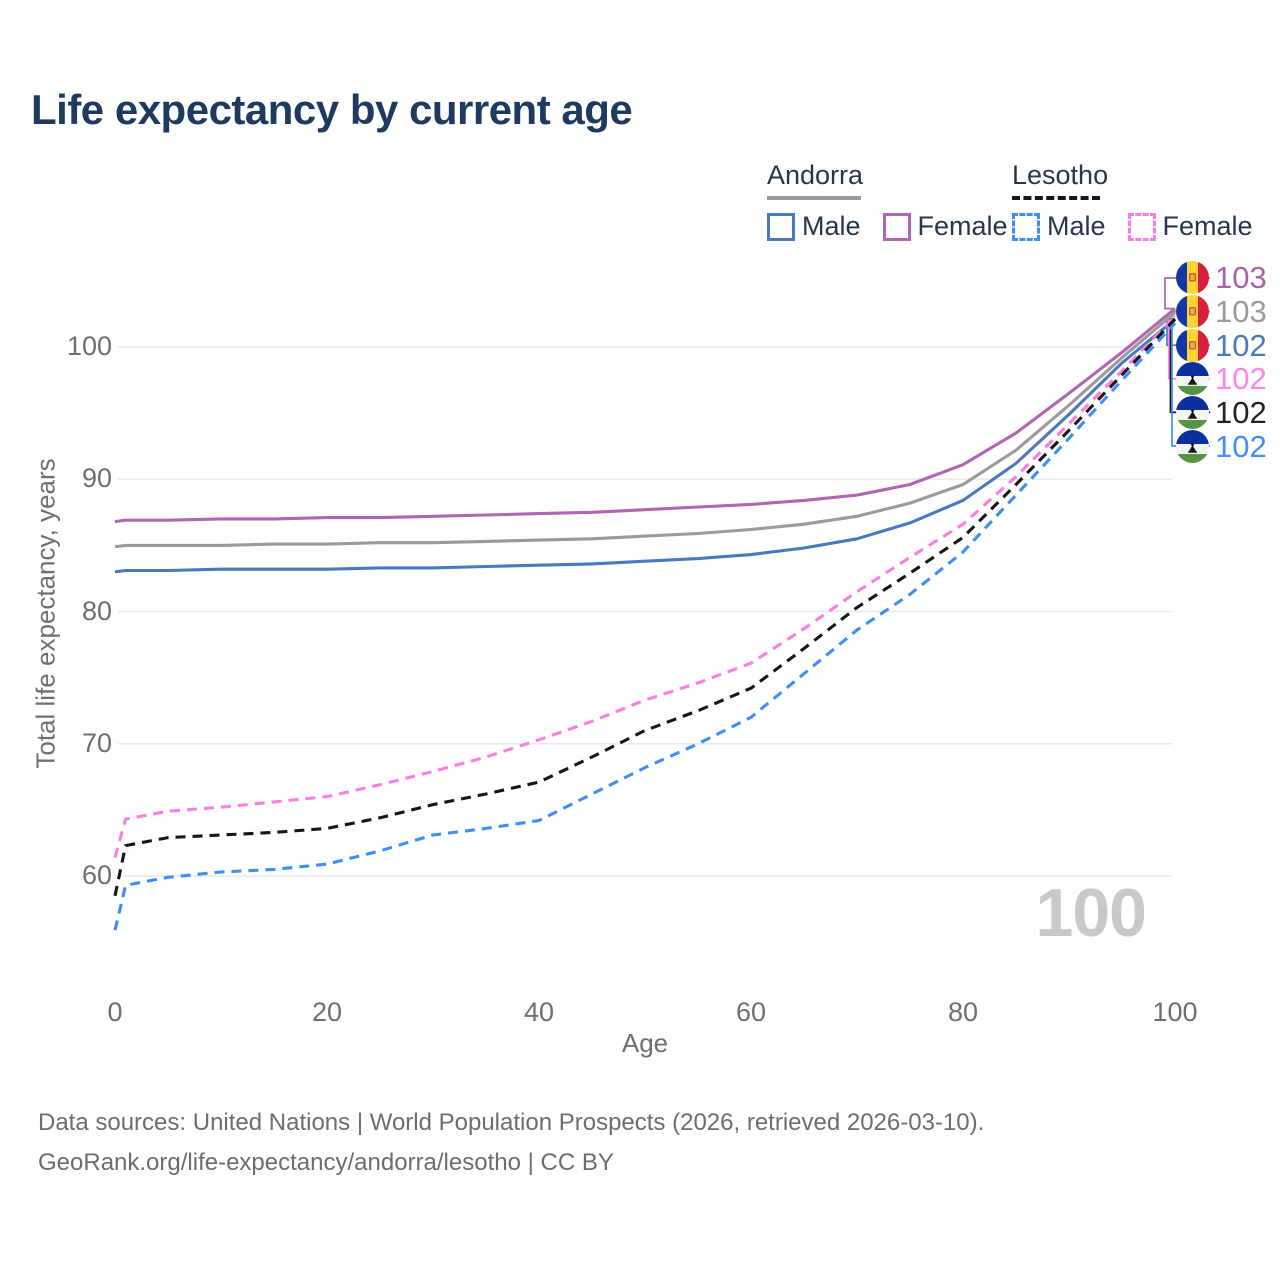  Describe the element at coordinates (1056, 198) in the screenshot. I see `legend-underline-lesotho` at that location.